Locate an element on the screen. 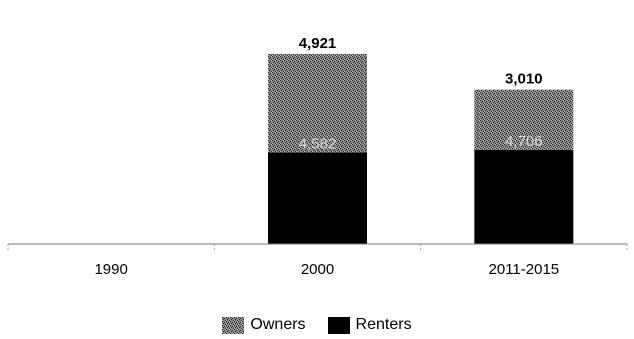  data-labels-layer: 4,582 4,921 4,706 3,010 is located at coordinates (421, 93).